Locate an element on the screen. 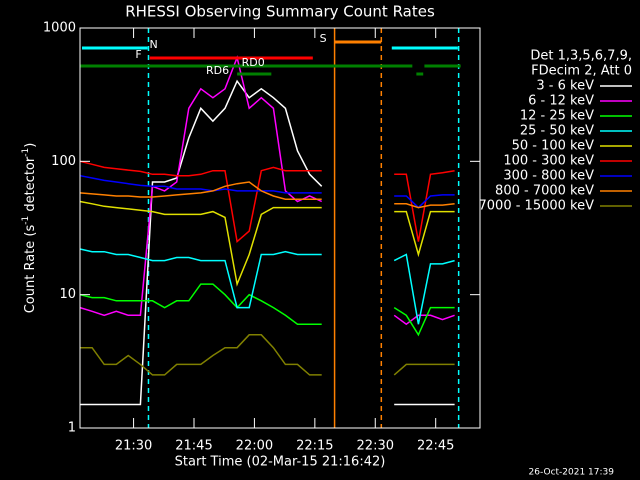 The height and width of the screenshot is (480, 640). y-tick-label: 1000 is located at coordinates (59, 28).